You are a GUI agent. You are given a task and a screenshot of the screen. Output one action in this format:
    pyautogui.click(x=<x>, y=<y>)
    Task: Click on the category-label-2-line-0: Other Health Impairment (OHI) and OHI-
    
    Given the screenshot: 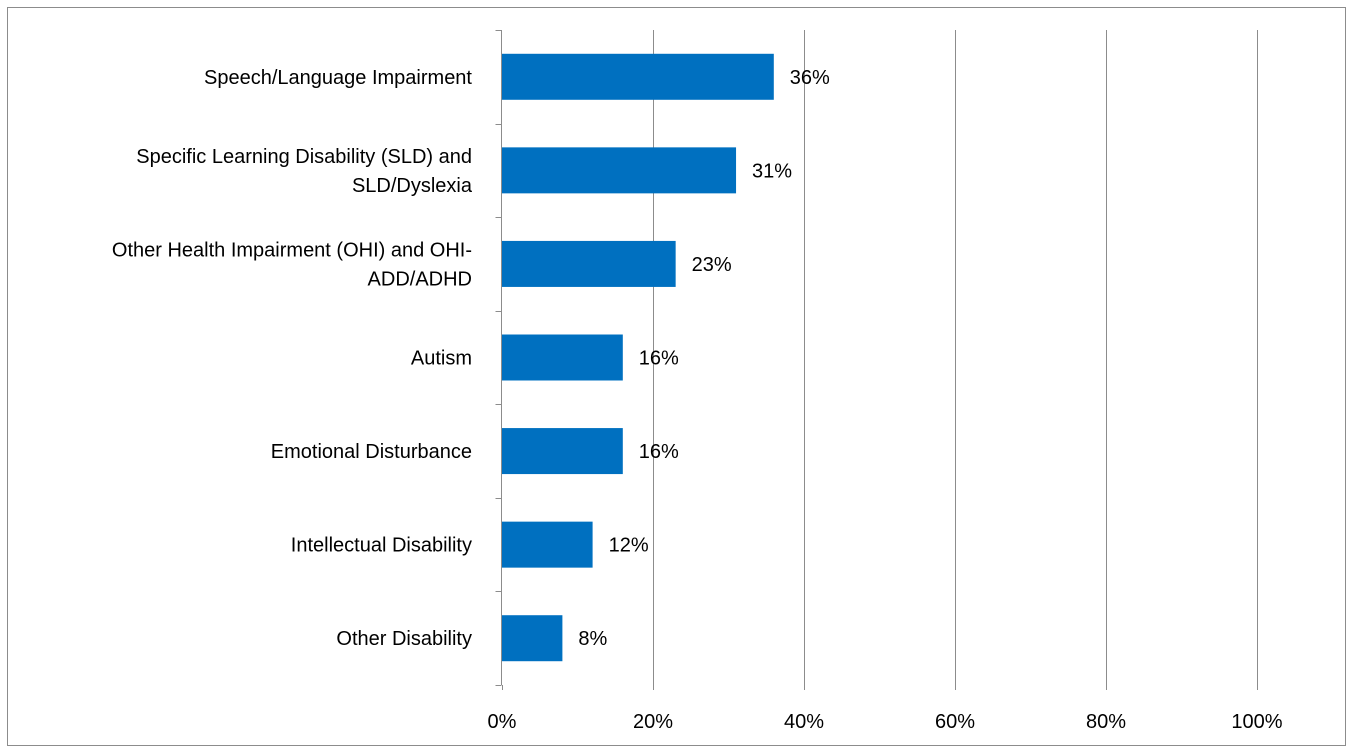 What is the action you would take?
    pyautogui.click(x=292, y=250)
    